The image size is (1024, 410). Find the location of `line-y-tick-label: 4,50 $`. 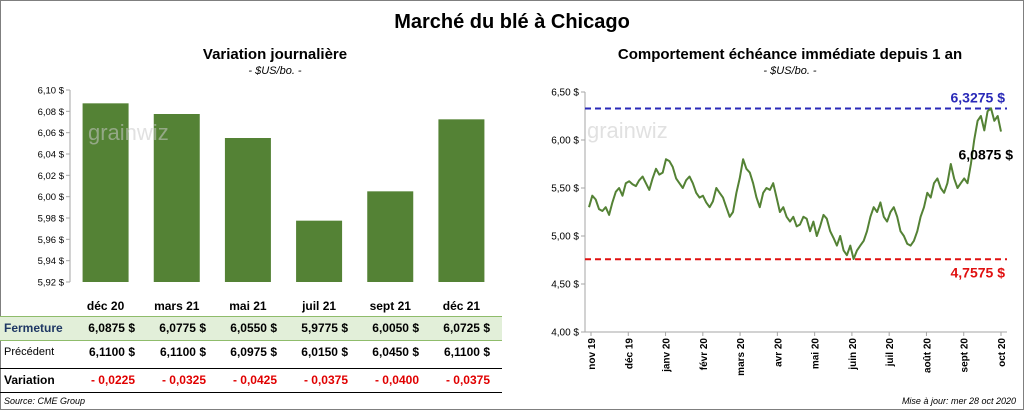

line-y-tick-label: 4,50 $ is located at coordinates (565, 285).